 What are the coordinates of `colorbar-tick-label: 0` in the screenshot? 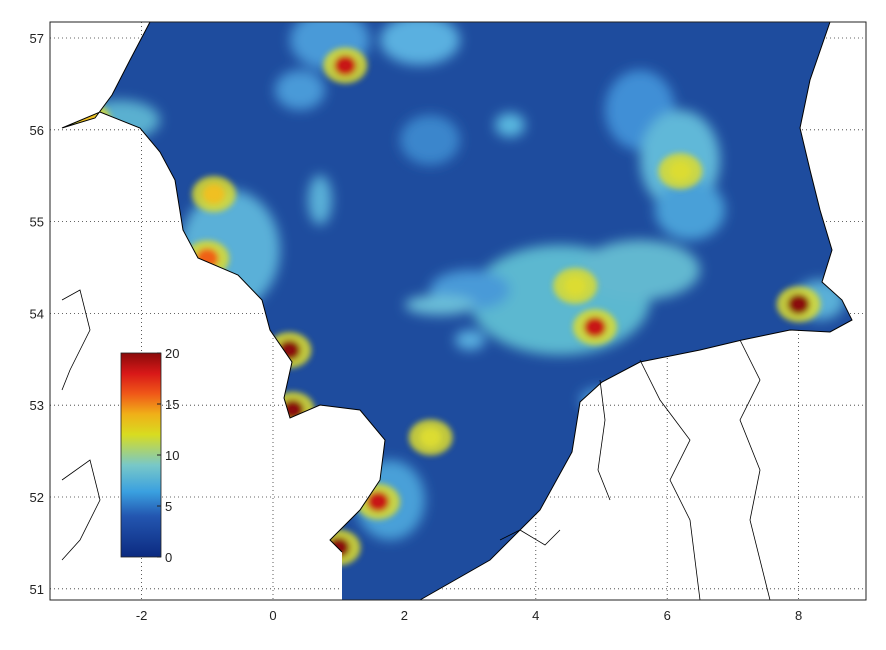 It's located at (168, 557).